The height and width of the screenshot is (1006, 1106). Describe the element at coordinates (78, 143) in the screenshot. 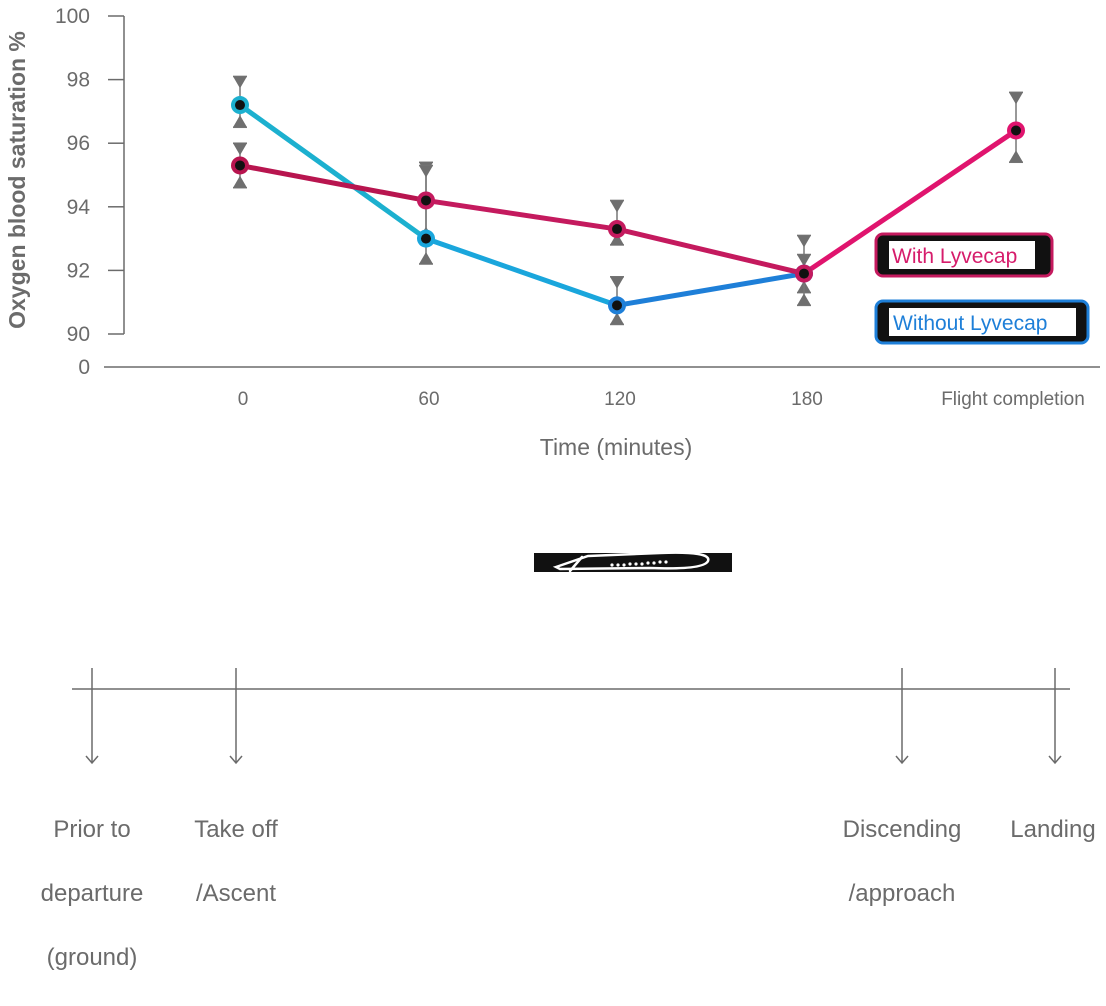

I see `y-tick-label: 96` at that location.